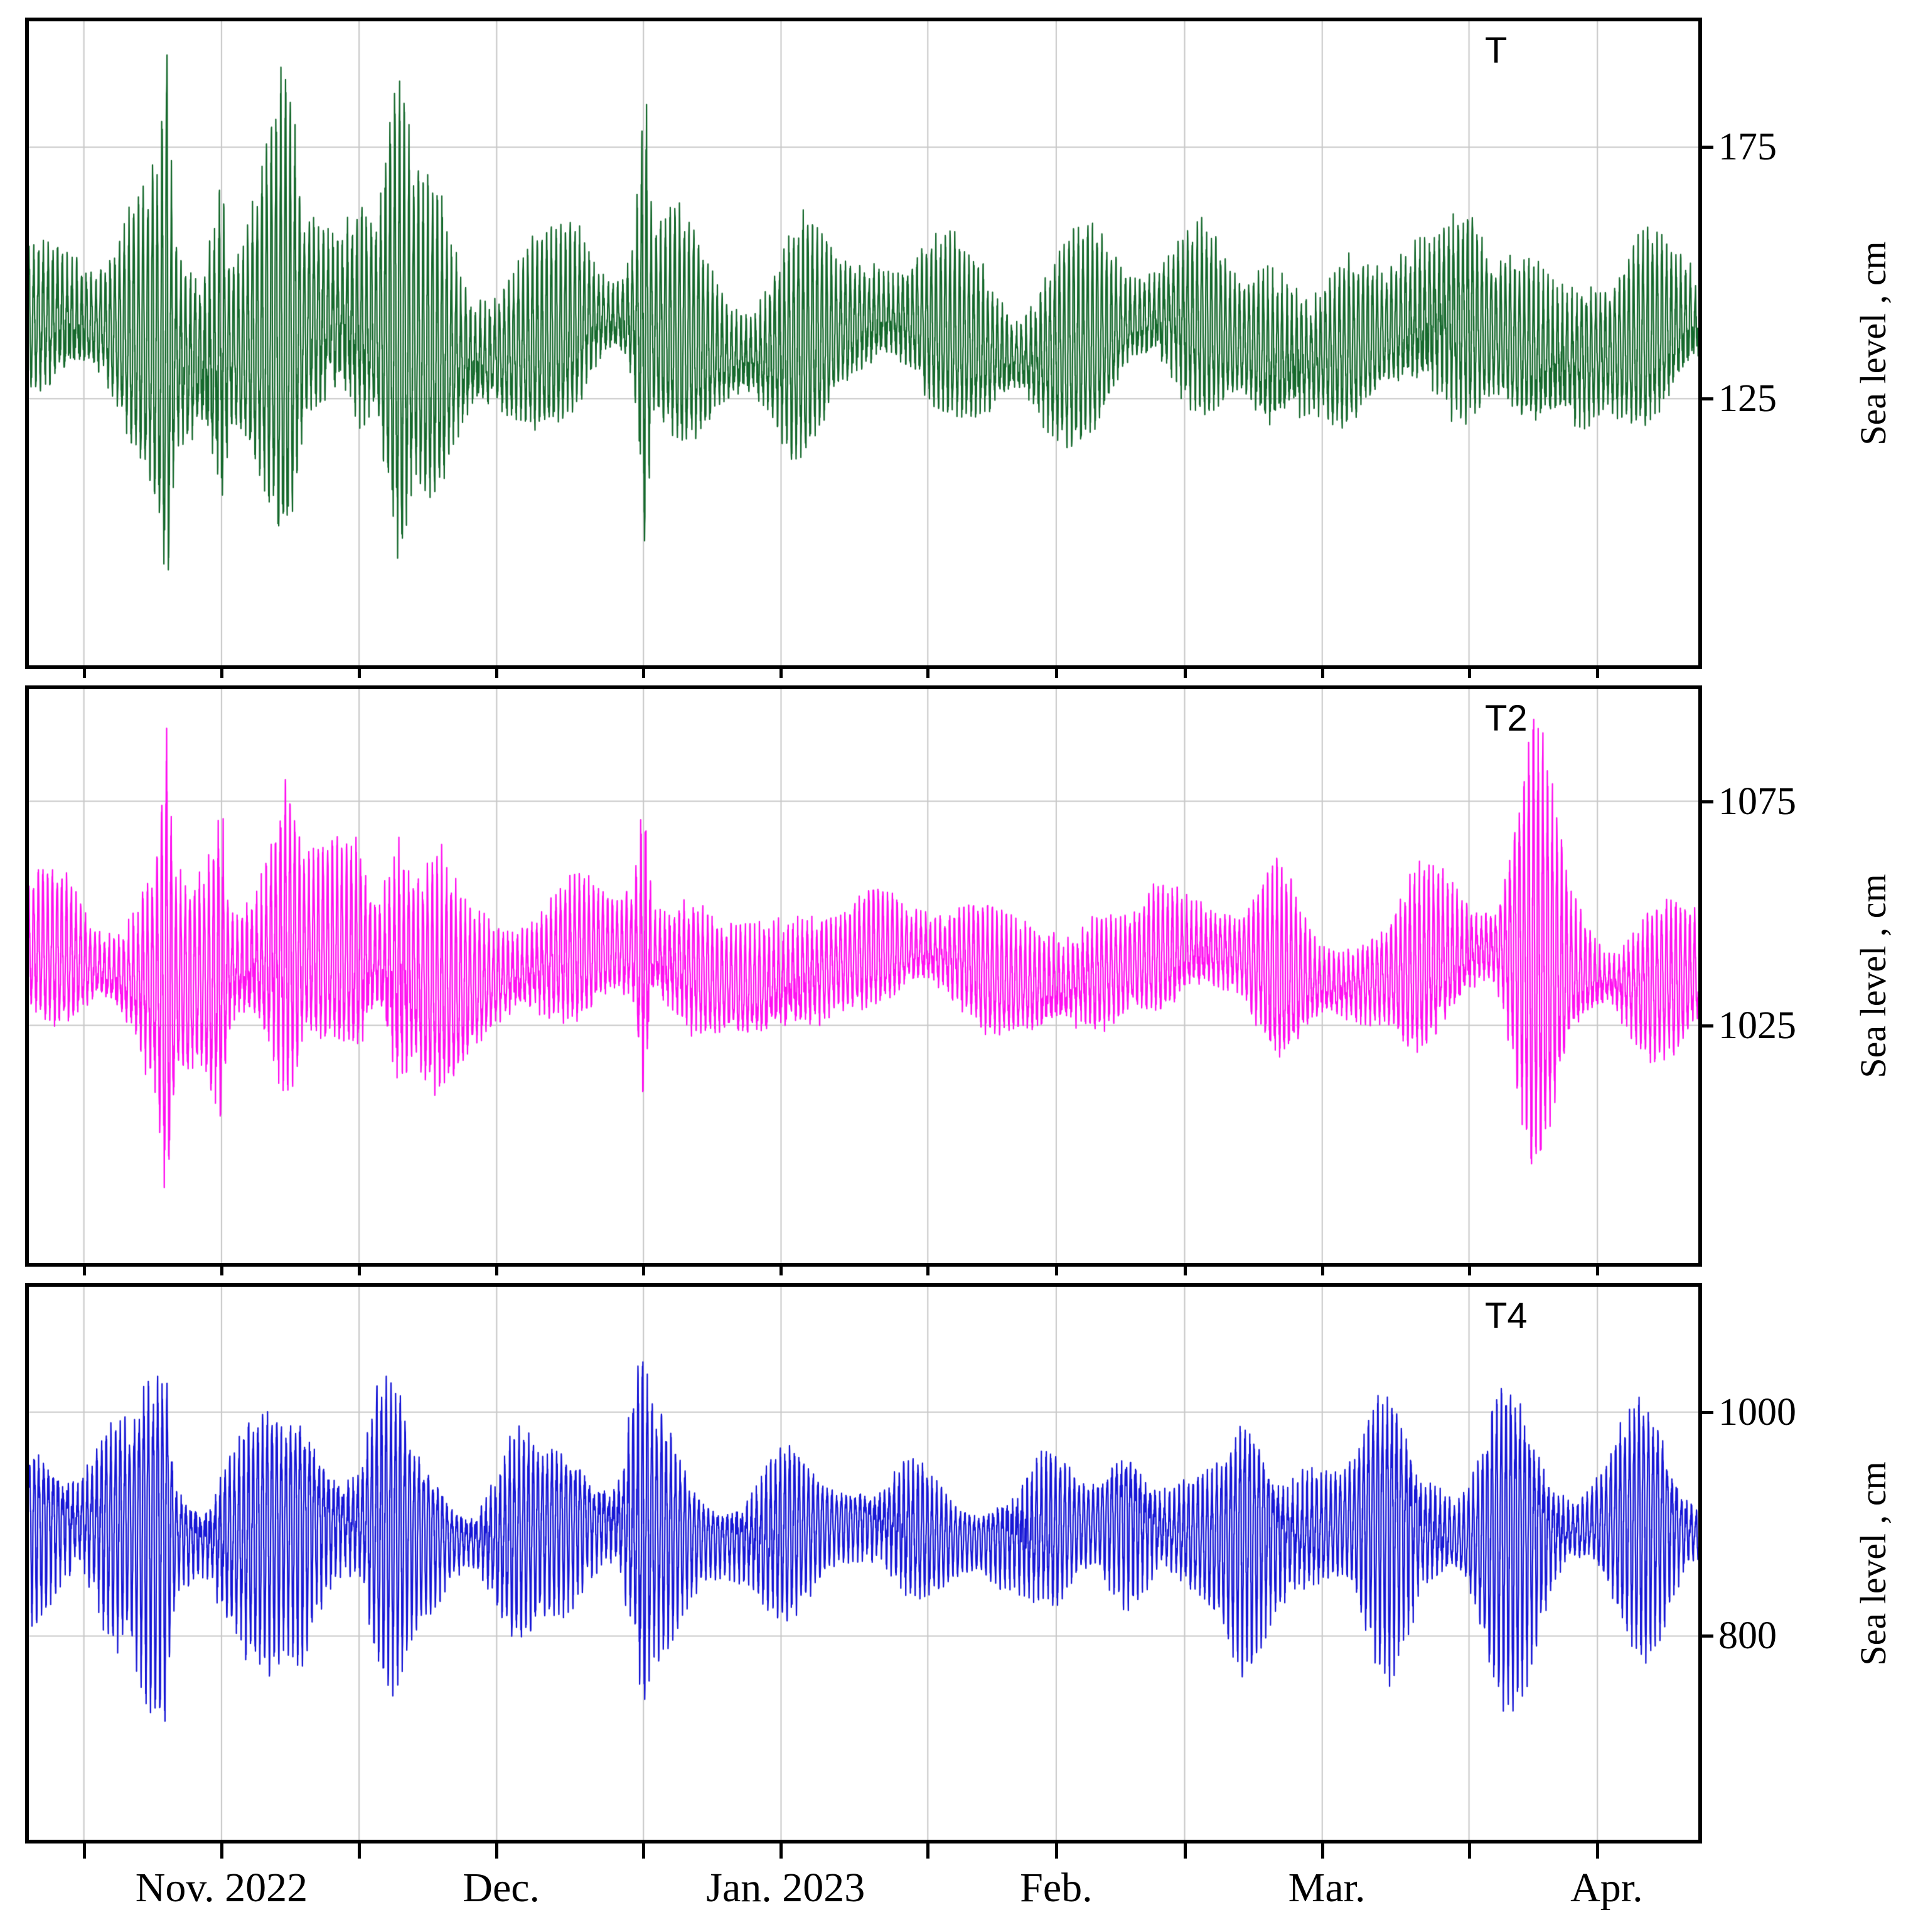  Describe the element at coordinates (785, 1888) in the screenshot. I see `x-axis-label: Jan. 2023` at that location.